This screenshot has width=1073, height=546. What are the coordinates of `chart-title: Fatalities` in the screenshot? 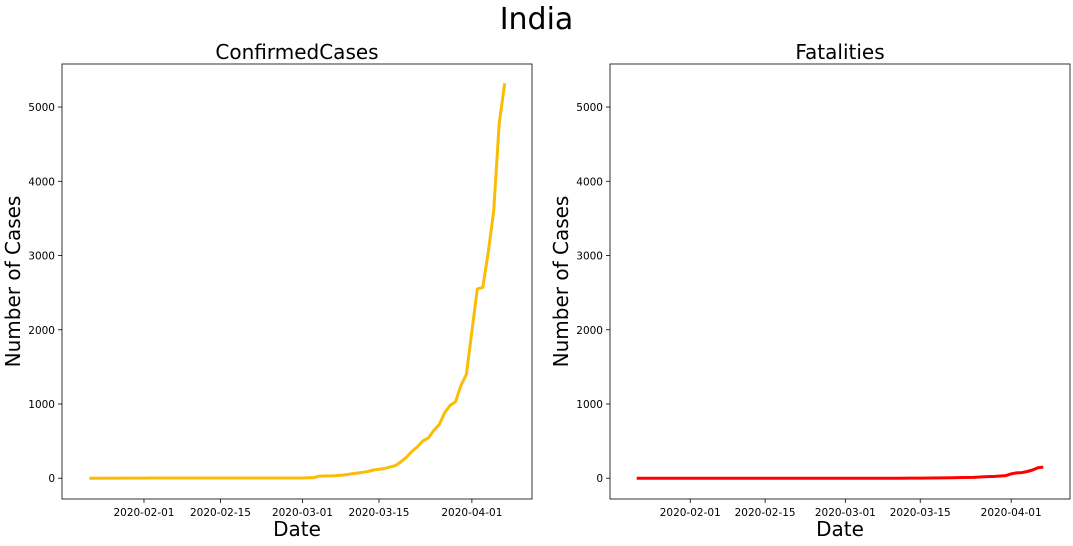 It's located at (839, 52).